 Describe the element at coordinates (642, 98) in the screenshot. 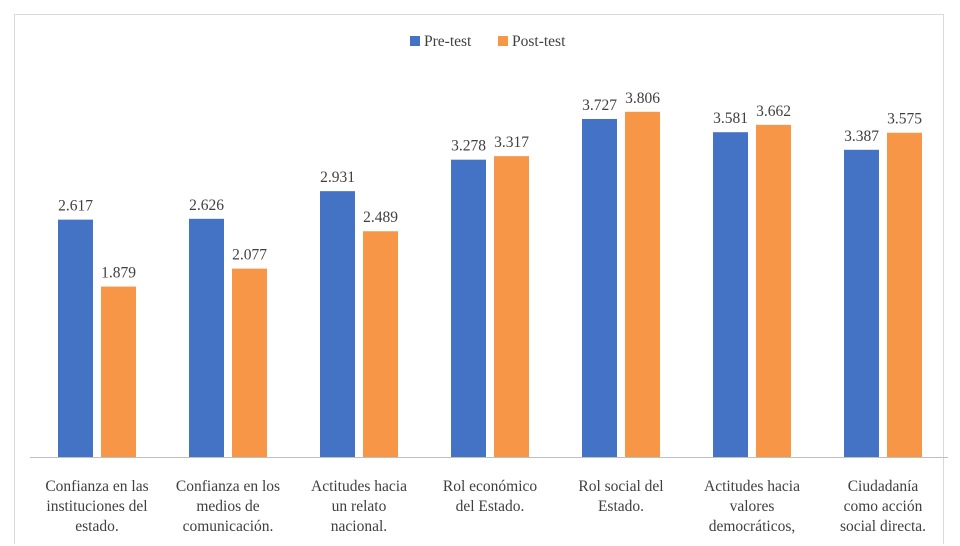

I see `data-label-post-5: 3.806` at that location.